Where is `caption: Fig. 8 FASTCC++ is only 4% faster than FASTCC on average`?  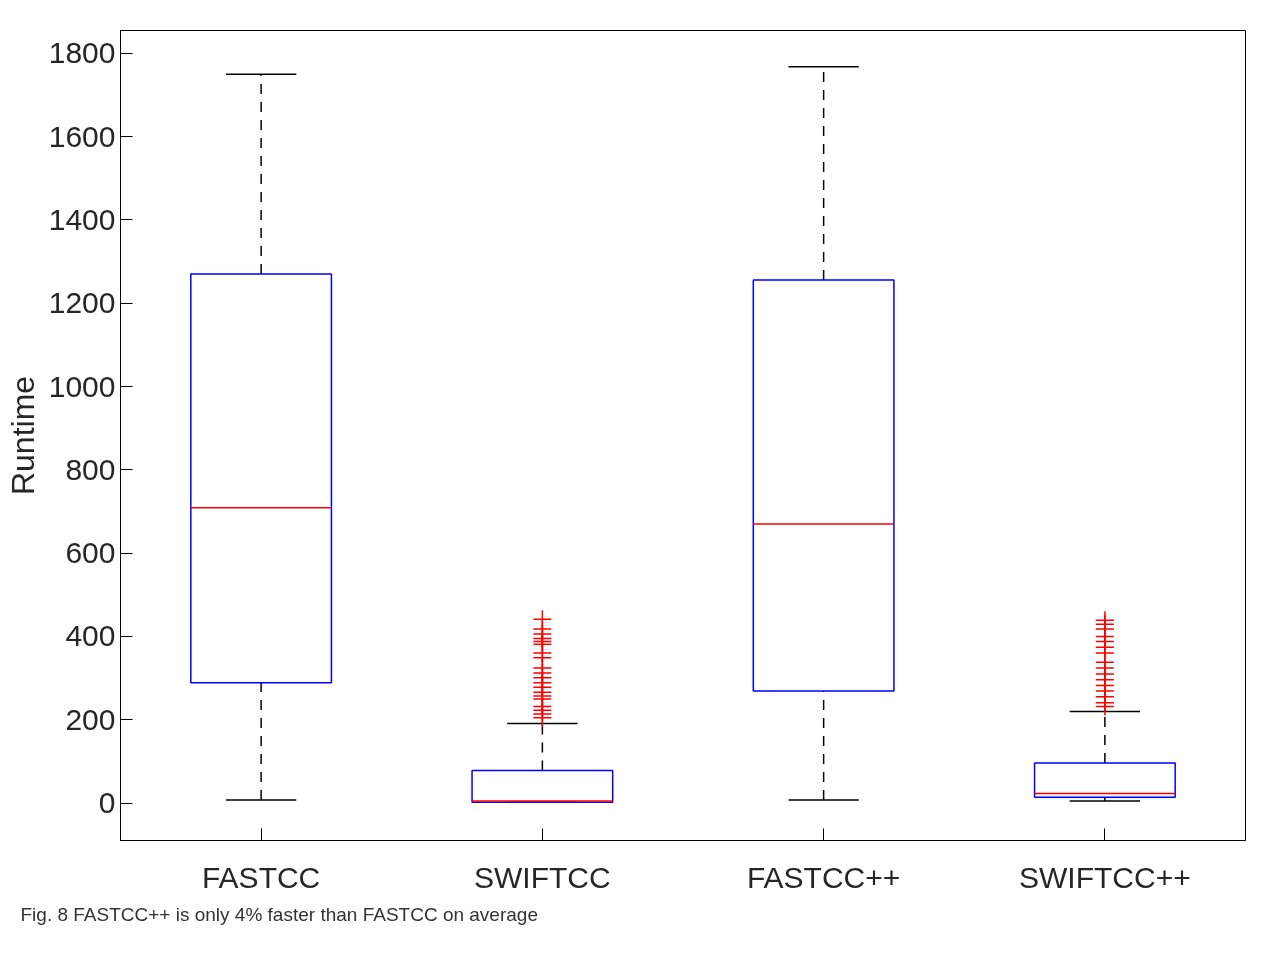
caption: Fig. 8 FASTCC++ is only 4% faster than FASTCC on average is located at coordinates (279, 914).